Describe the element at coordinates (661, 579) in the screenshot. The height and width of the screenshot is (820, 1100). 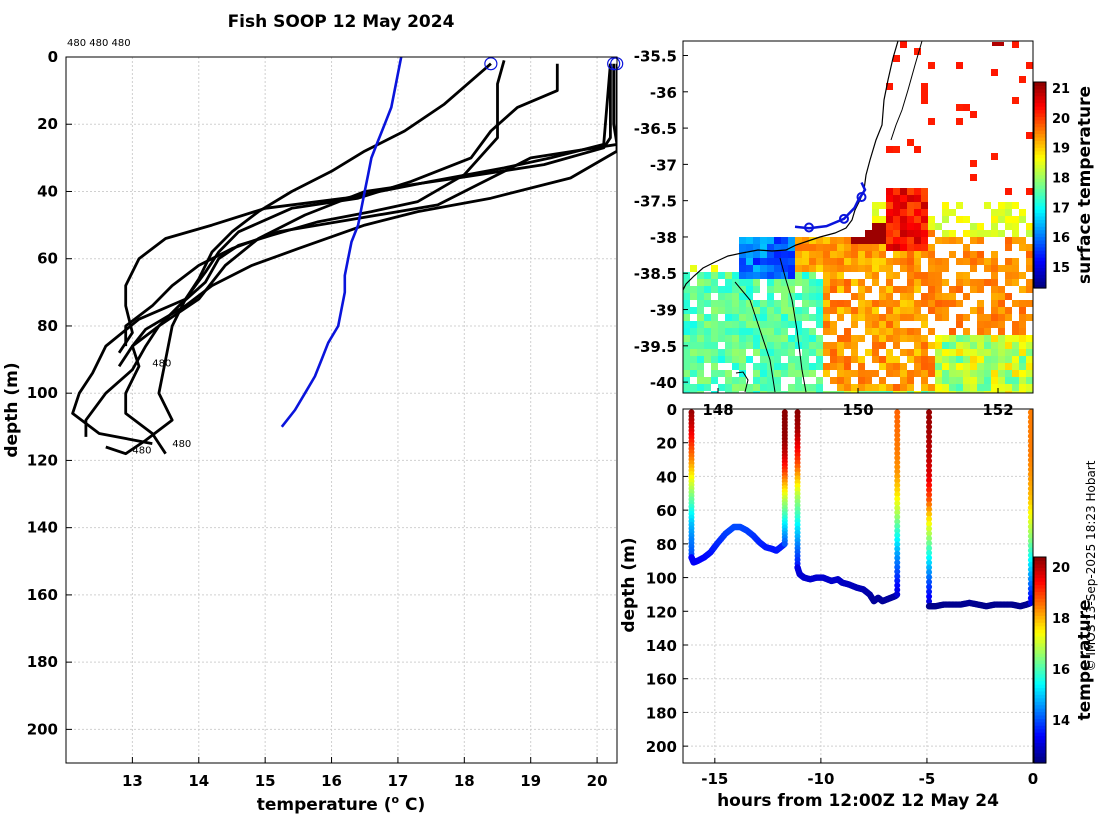
I see `section-y-tick-label: 100` at that location.